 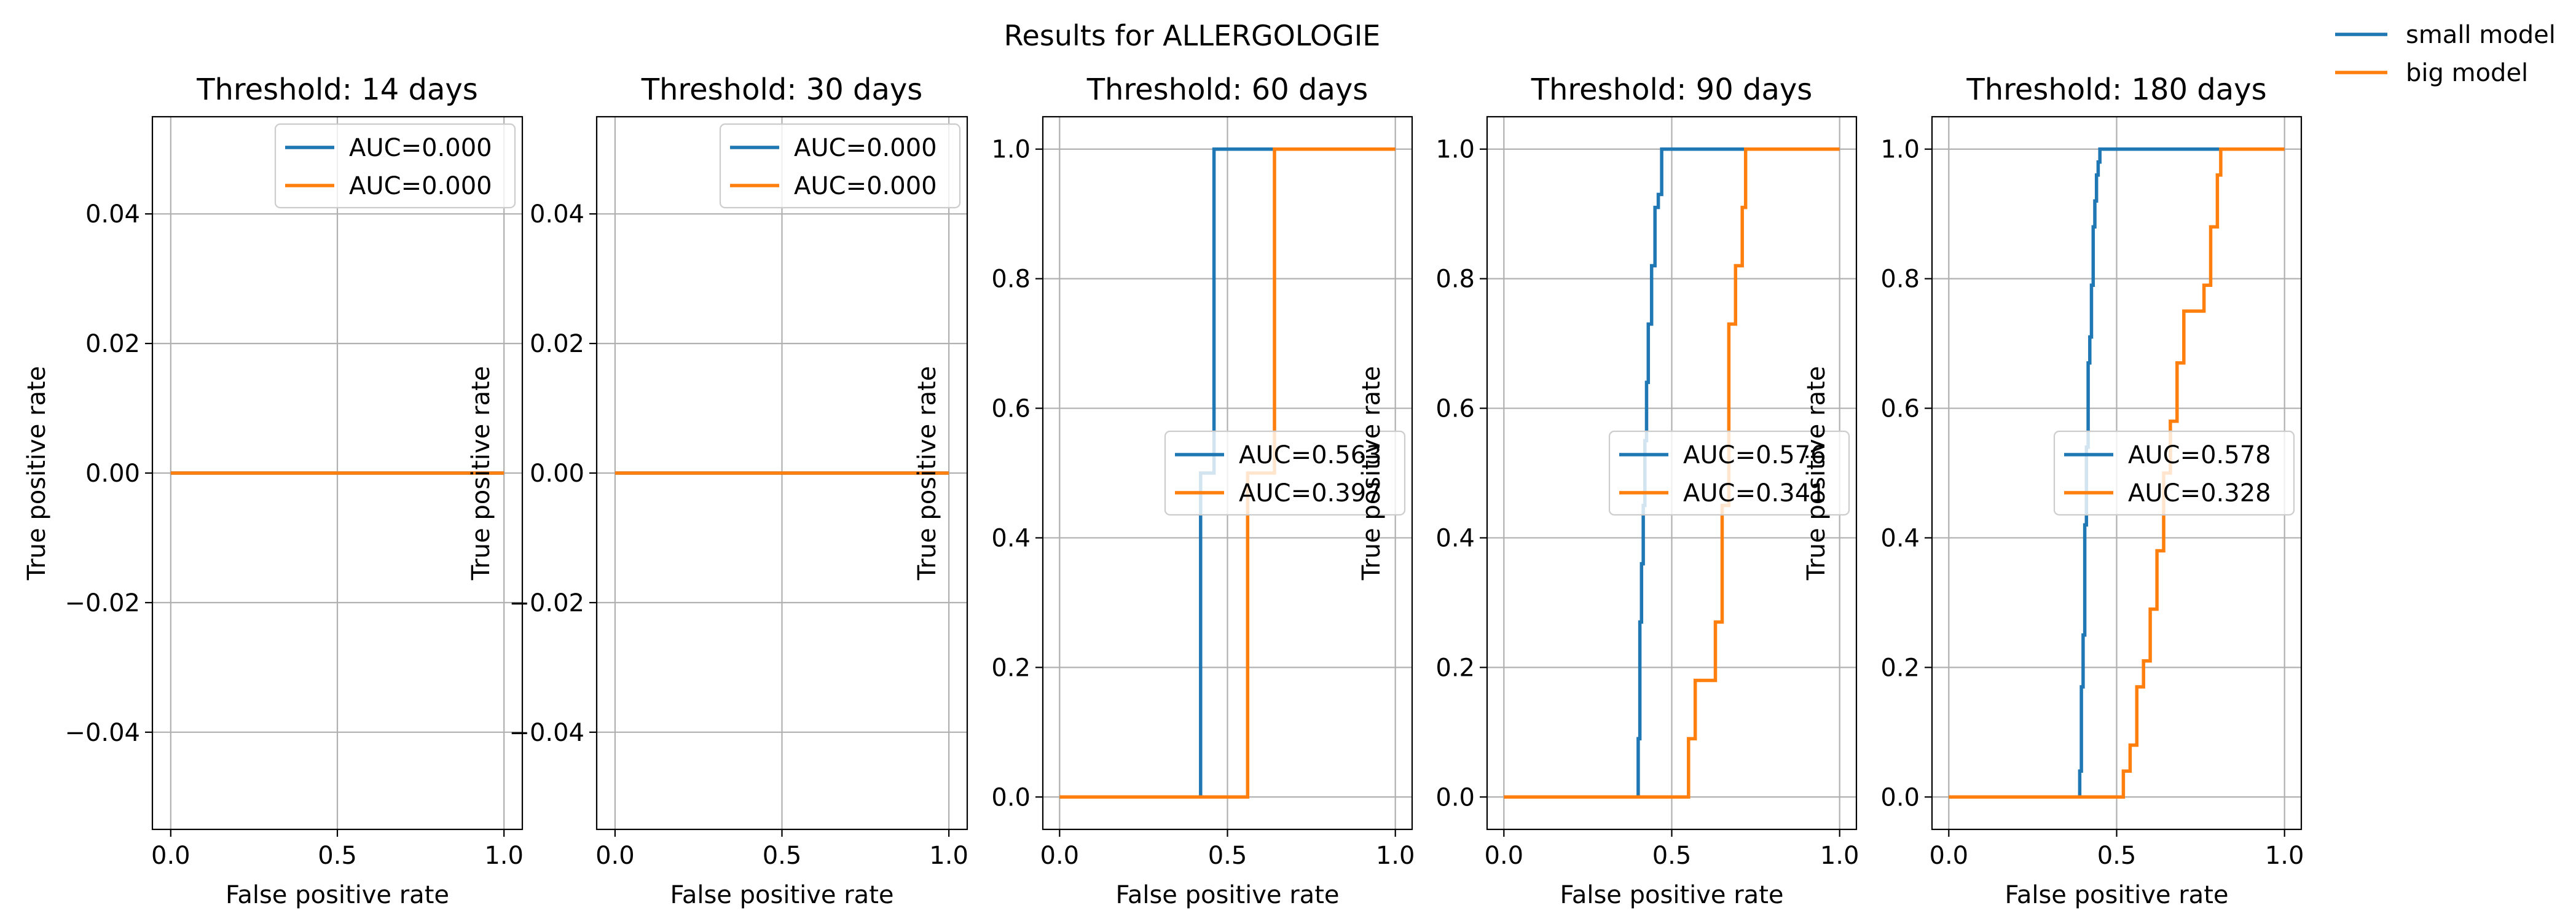 I want to click on figure-title: Results for ALLERGOLOGIE, so click(x=1192, y=35).